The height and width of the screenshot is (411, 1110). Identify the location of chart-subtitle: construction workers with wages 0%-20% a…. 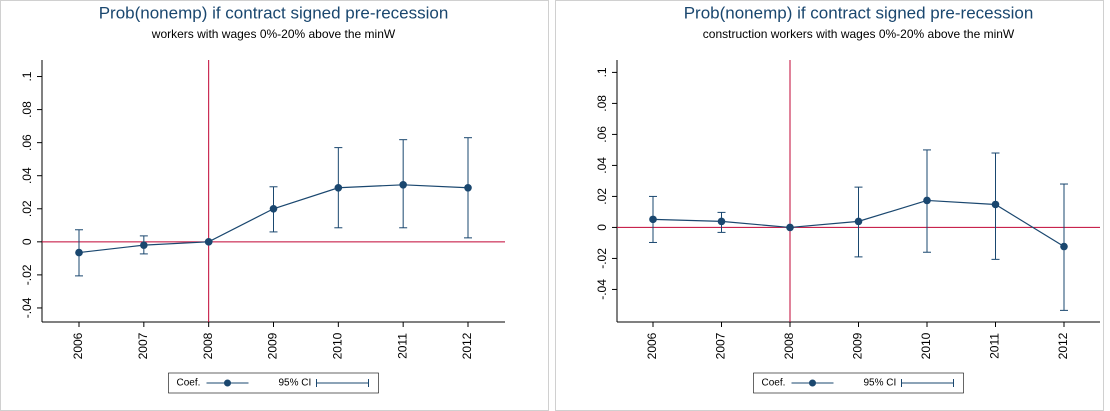
(859, 34).